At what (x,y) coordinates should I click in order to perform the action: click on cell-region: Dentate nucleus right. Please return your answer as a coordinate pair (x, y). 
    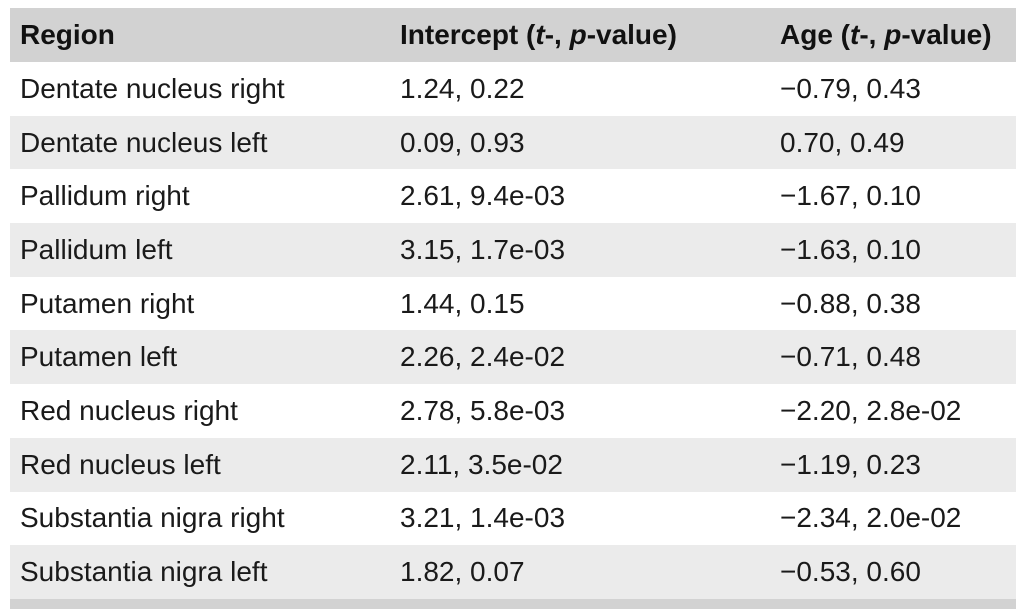
    Looking at the image, I should click on (152, 88).